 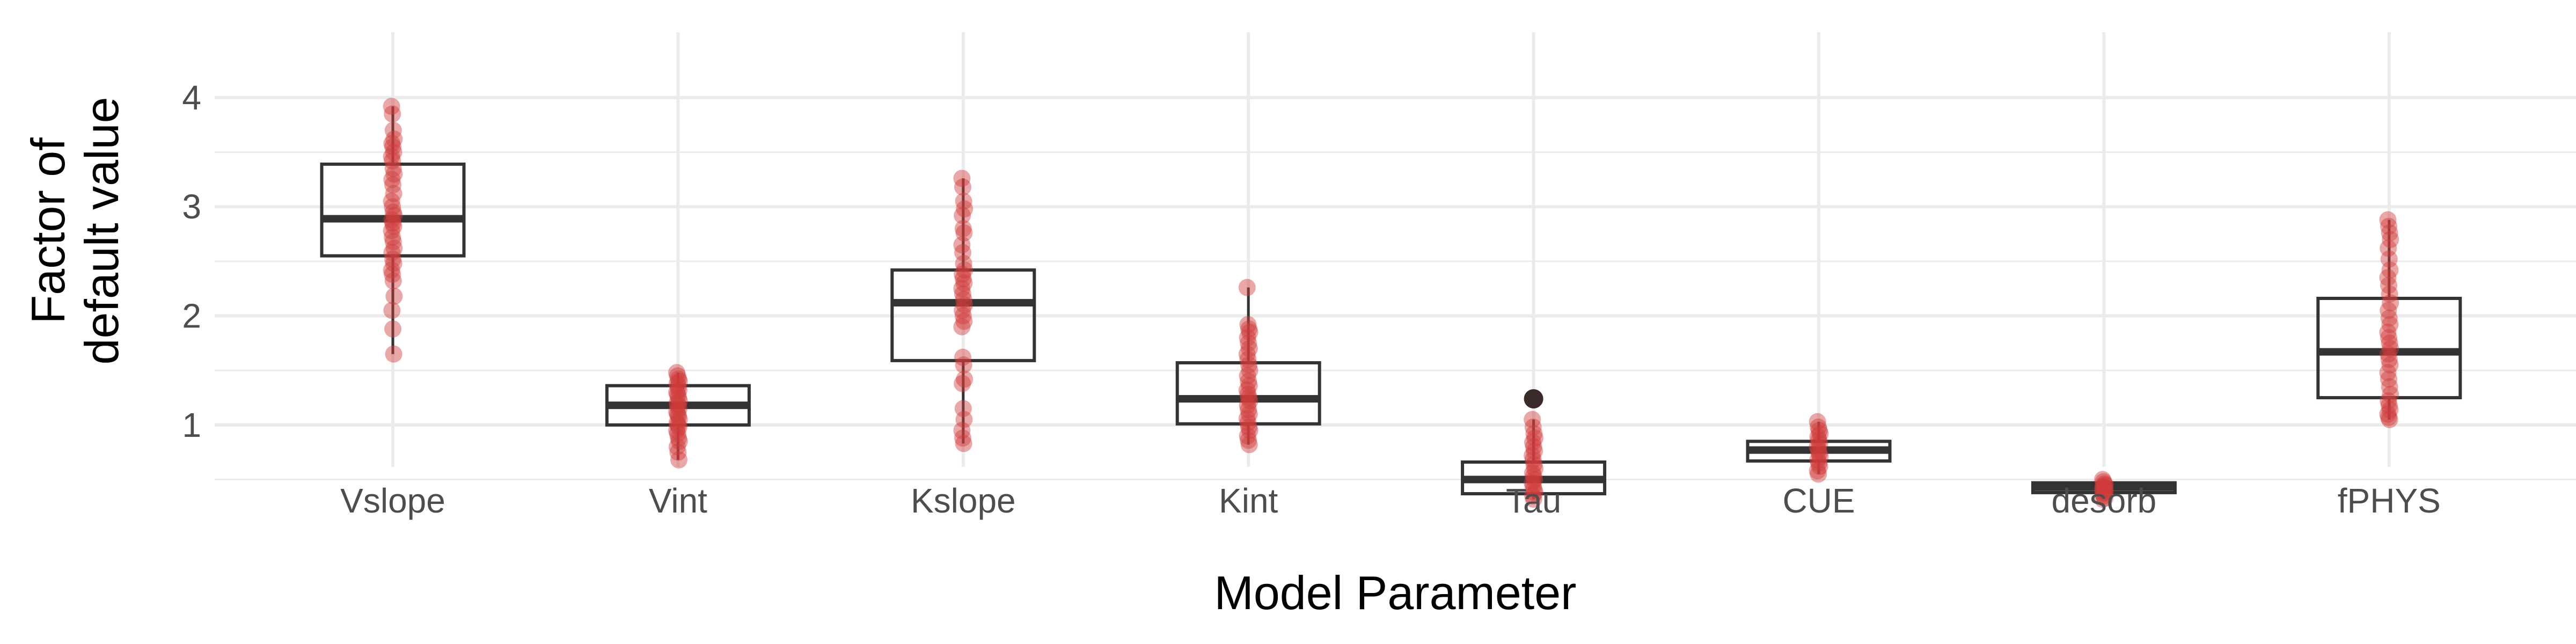 I want to click on box-fphys, so click(x=2389, y=319).